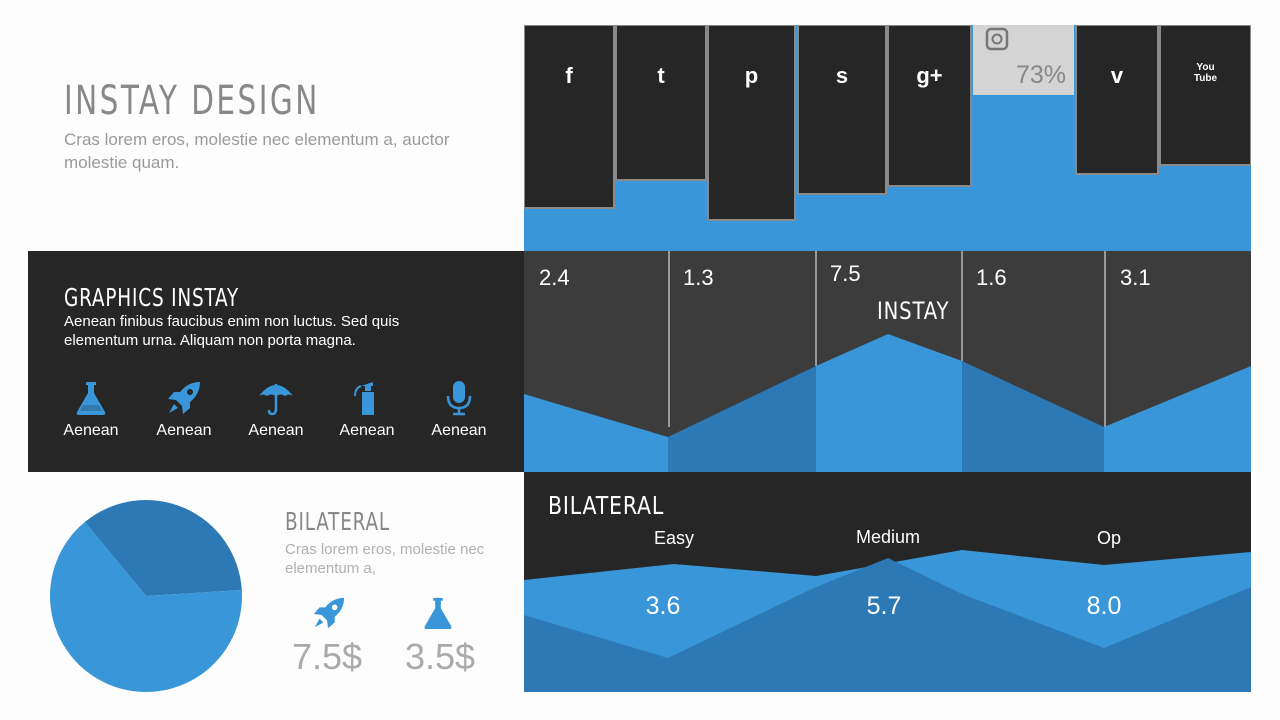  Describe the element at coordinates (1205, 67) in the screenshot. I see `youtube-icon: You` at that location.